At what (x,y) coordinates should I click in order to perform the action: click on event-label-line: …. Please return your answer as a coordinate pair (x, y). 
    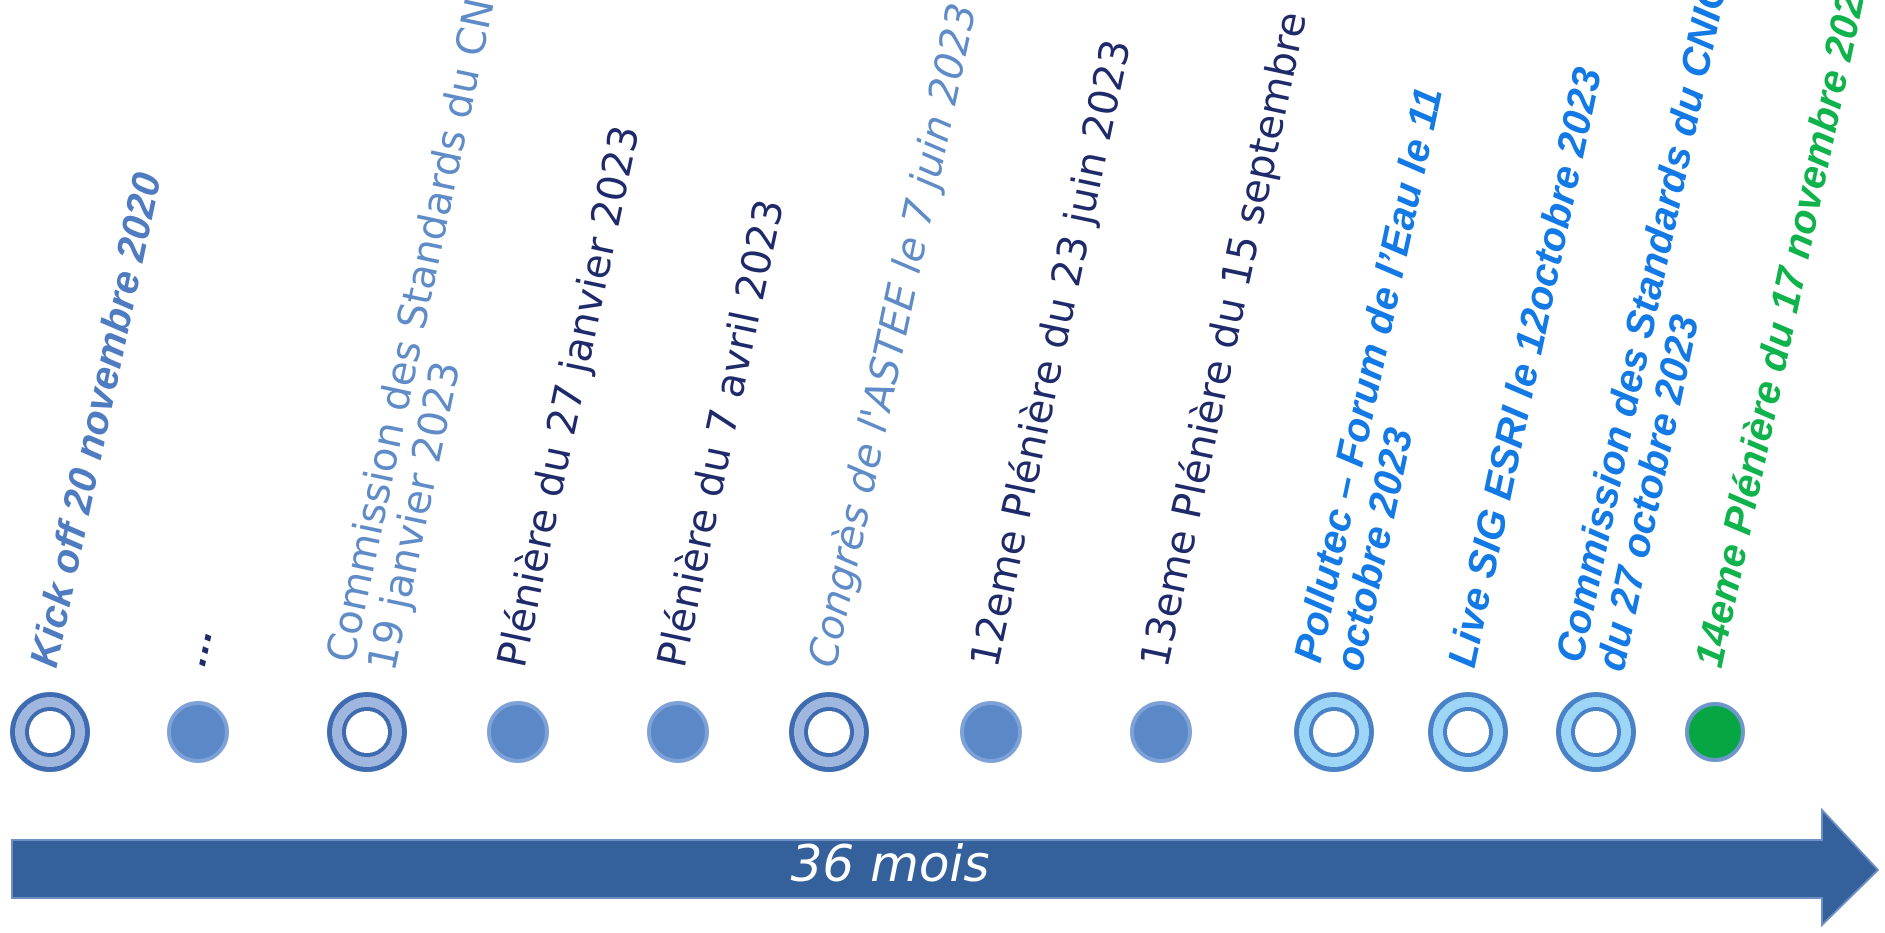
    Looking at the image, I should click on (196, 646).